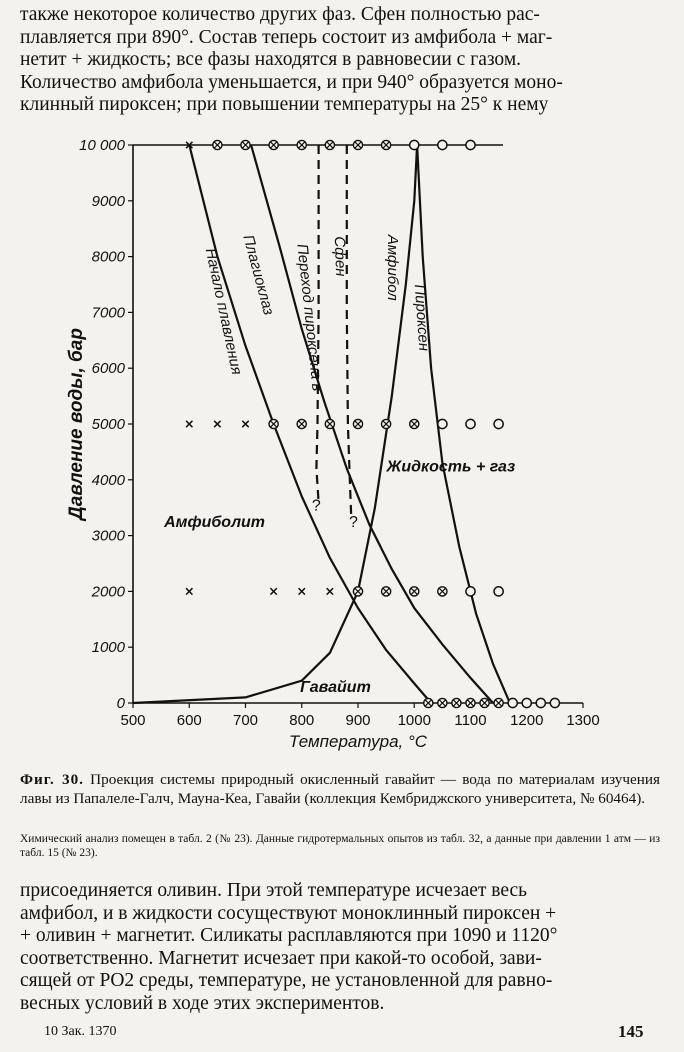  I want to click on x-tick-label: 900, so click(357, 720).